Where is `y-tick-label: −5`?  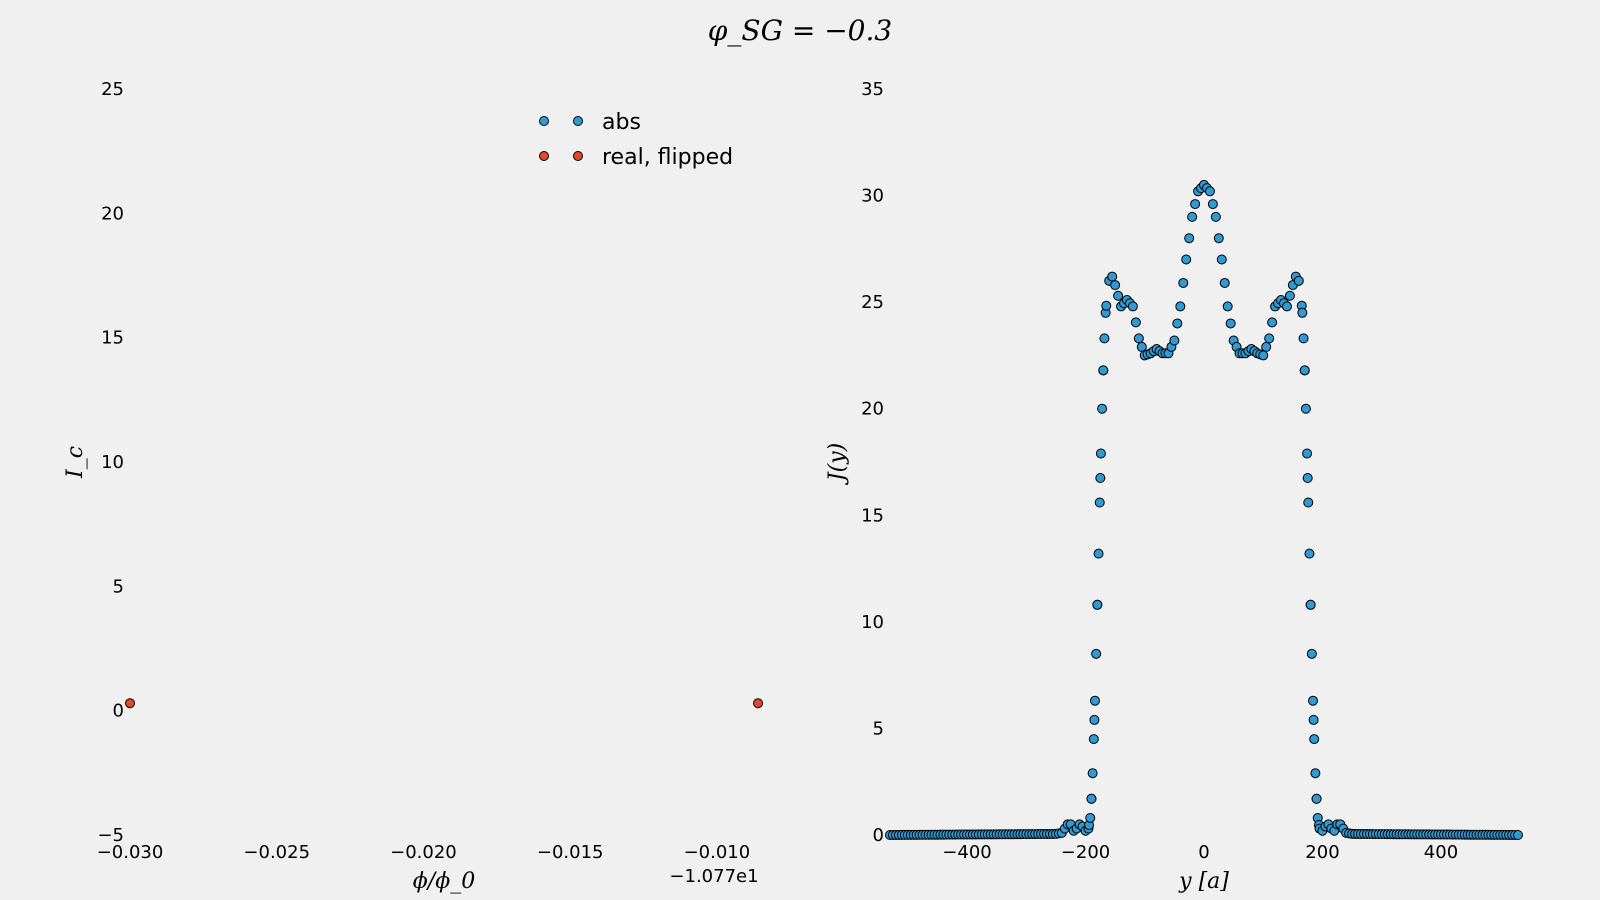
y-tick-label: −5 is located at coordinates (110, 835).